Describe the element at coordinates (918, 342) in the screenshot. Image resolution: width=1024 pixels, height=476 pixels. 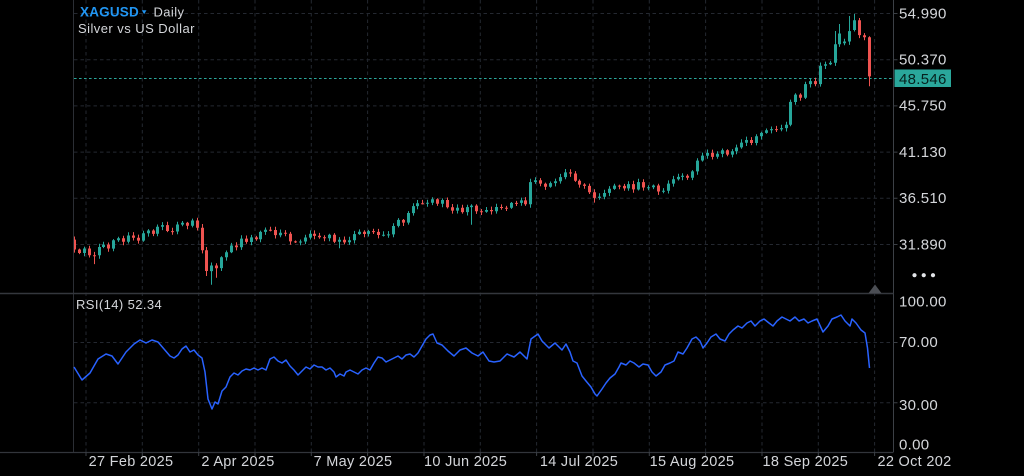
I see `svg-text: 70.00` at that location.